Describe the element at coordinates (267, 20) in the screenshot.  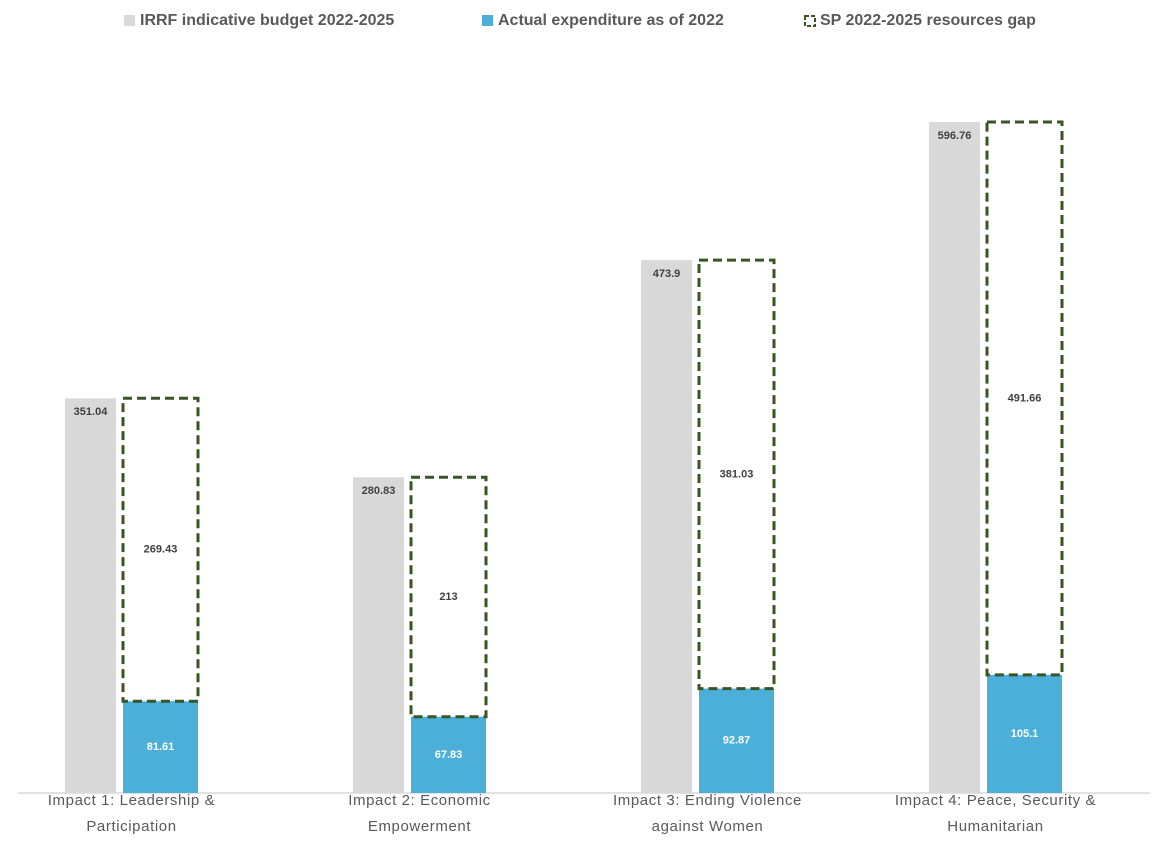
I see `legend-label: IRRF indicative budget 2022-2025` at that location.